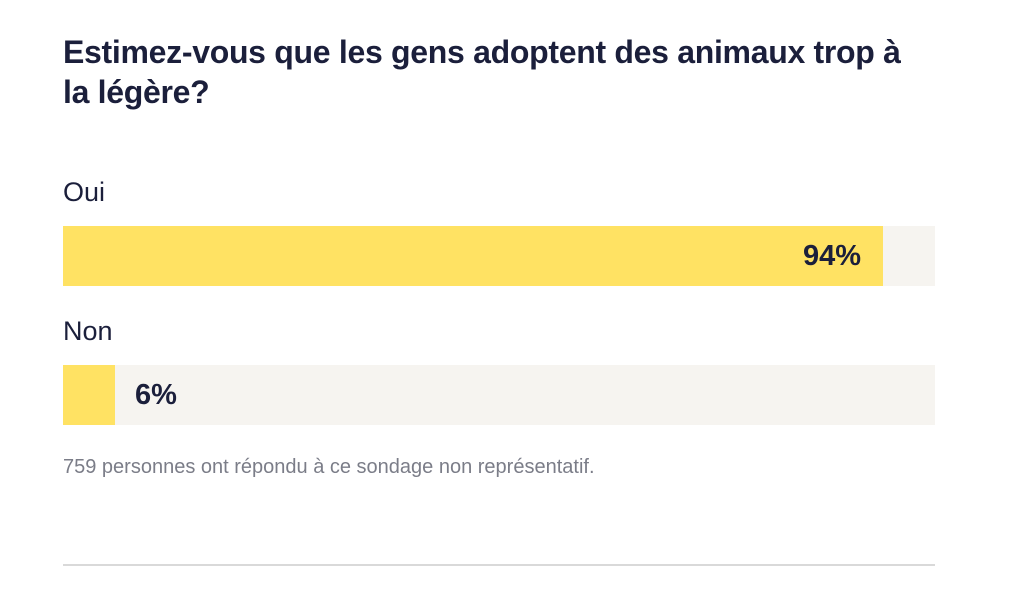 Image resolution: width=1020 pixels, height=612 pixels. I want to click on bar-track: 94%, so click(499, 256).